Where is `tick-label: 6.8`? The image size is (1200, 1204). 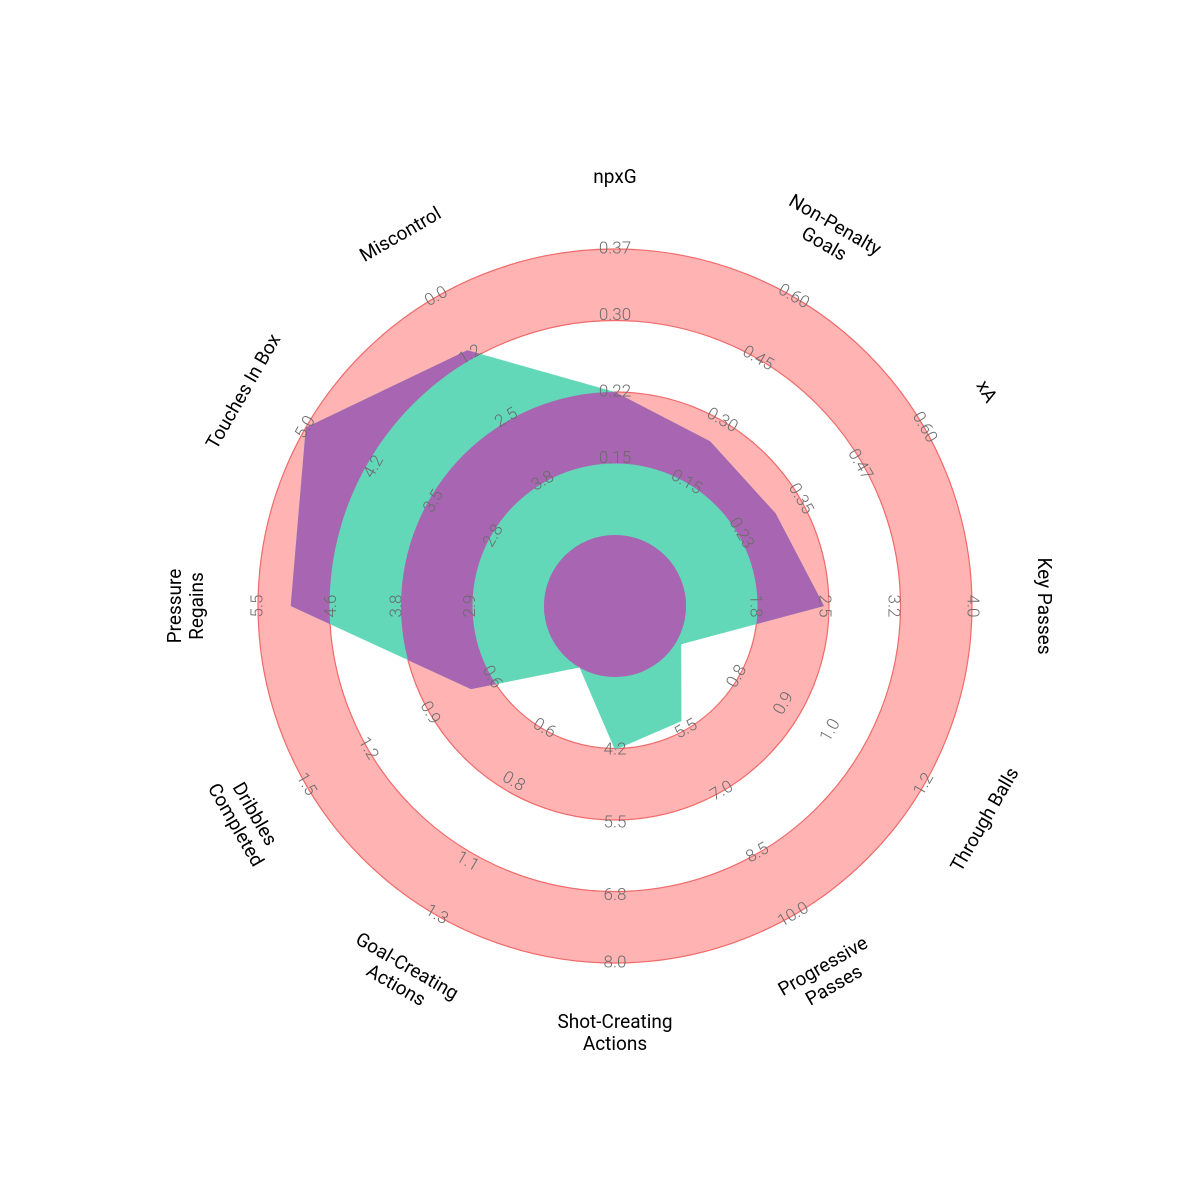 tick-label: 6.8 is located at coordinates (615, 895).